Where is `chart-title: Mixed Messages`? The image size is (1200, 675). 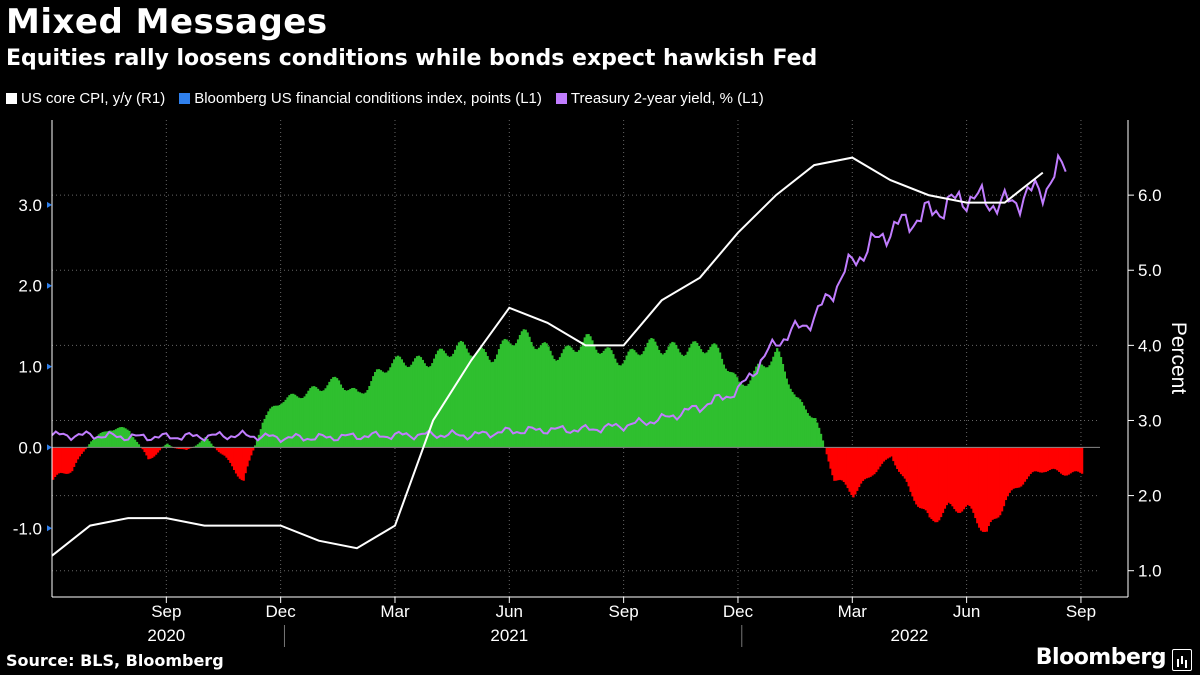 chart-title: Mixed Messages is located at coordinates (167, 22).